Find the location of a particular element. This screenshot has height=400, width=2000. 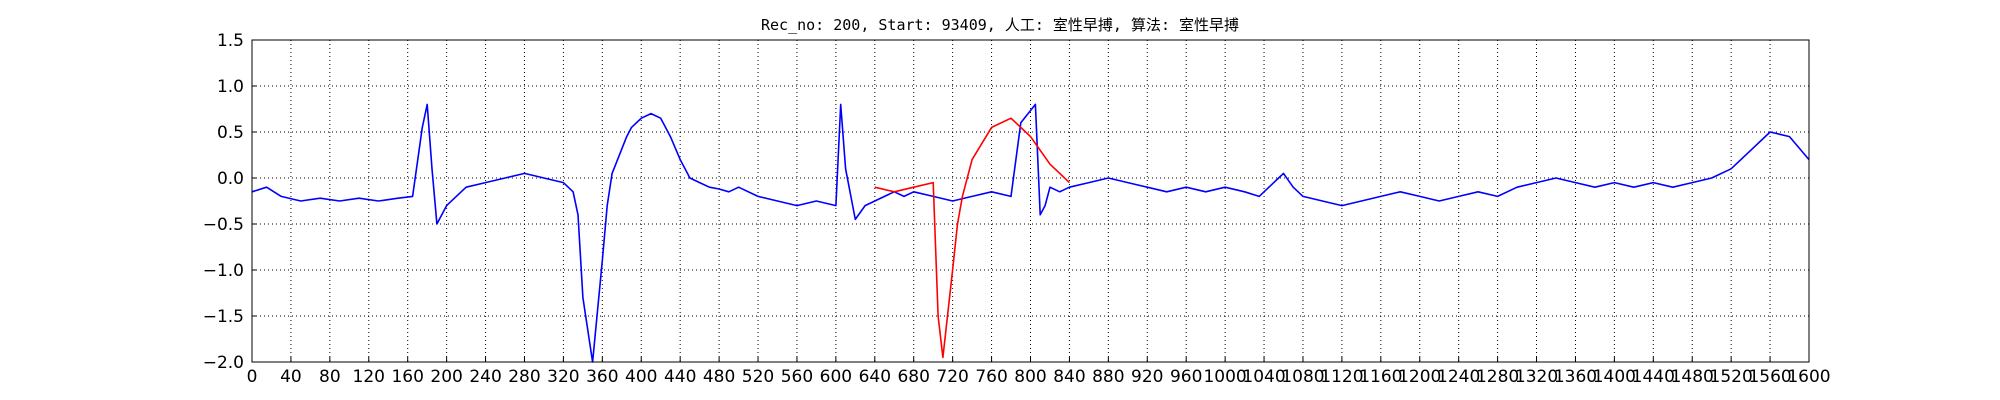

y-tick-label: −1.5 is located at coordinates (223, 317).